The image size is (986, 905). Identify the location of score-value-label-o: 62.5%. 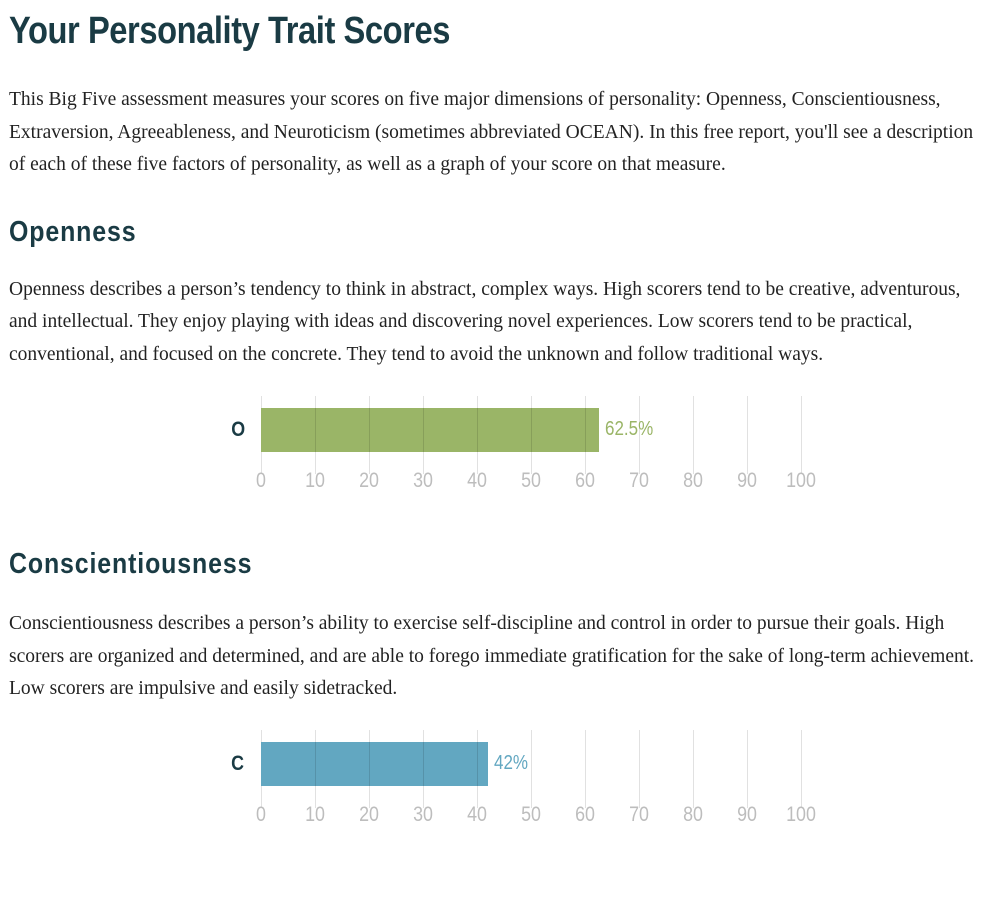
(628, 429).